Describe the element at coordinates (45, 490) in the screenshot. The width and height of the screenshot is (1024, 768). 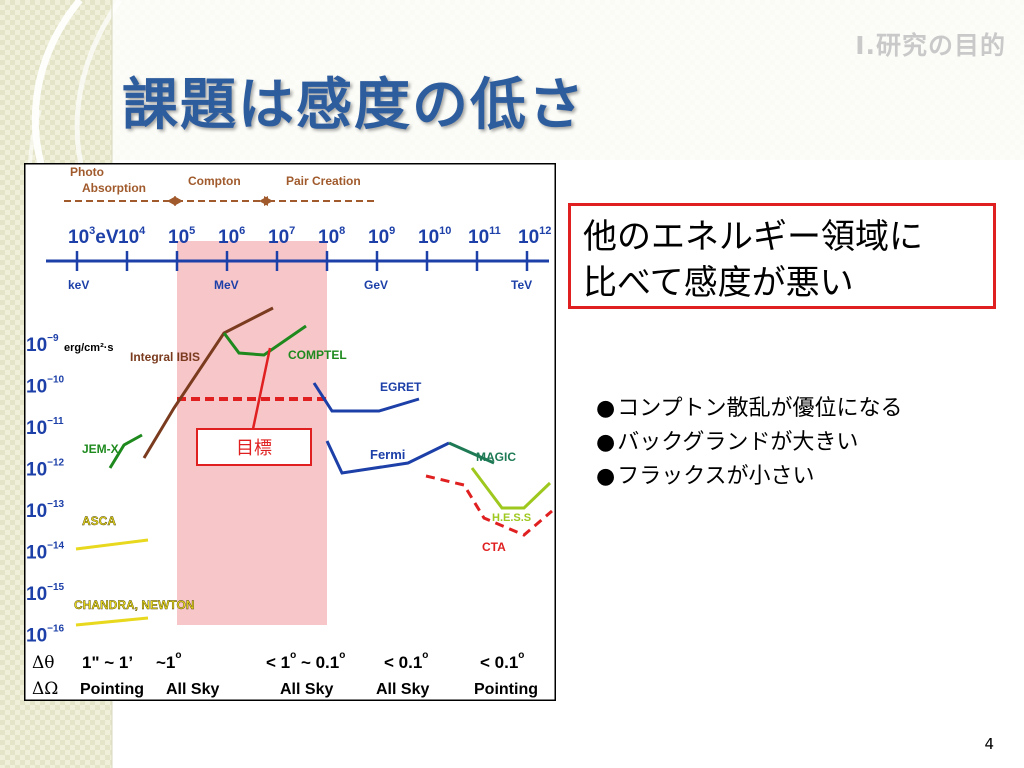
I see `sensitivity-axis-labels: 10−9 10−10 10−11 10−12 10−13 10−14 10−15 10−16` at that location.